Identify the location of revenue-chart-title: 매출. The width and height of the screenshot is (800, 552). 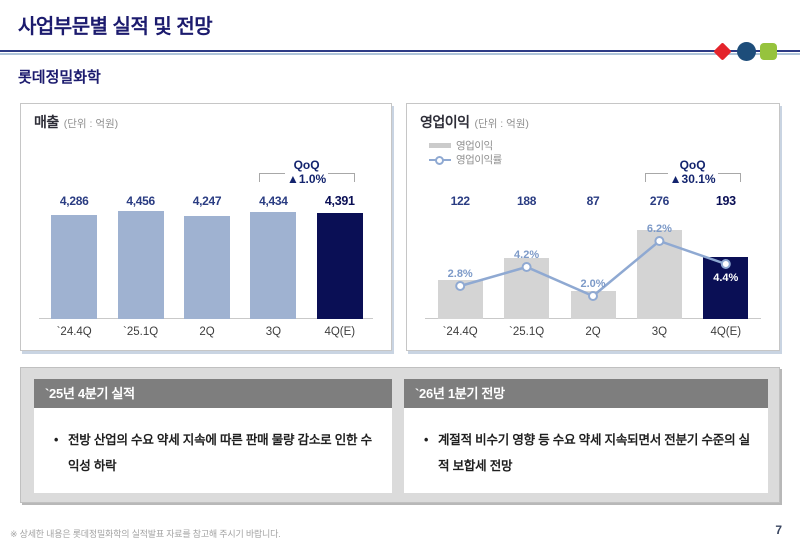
(46, 122).